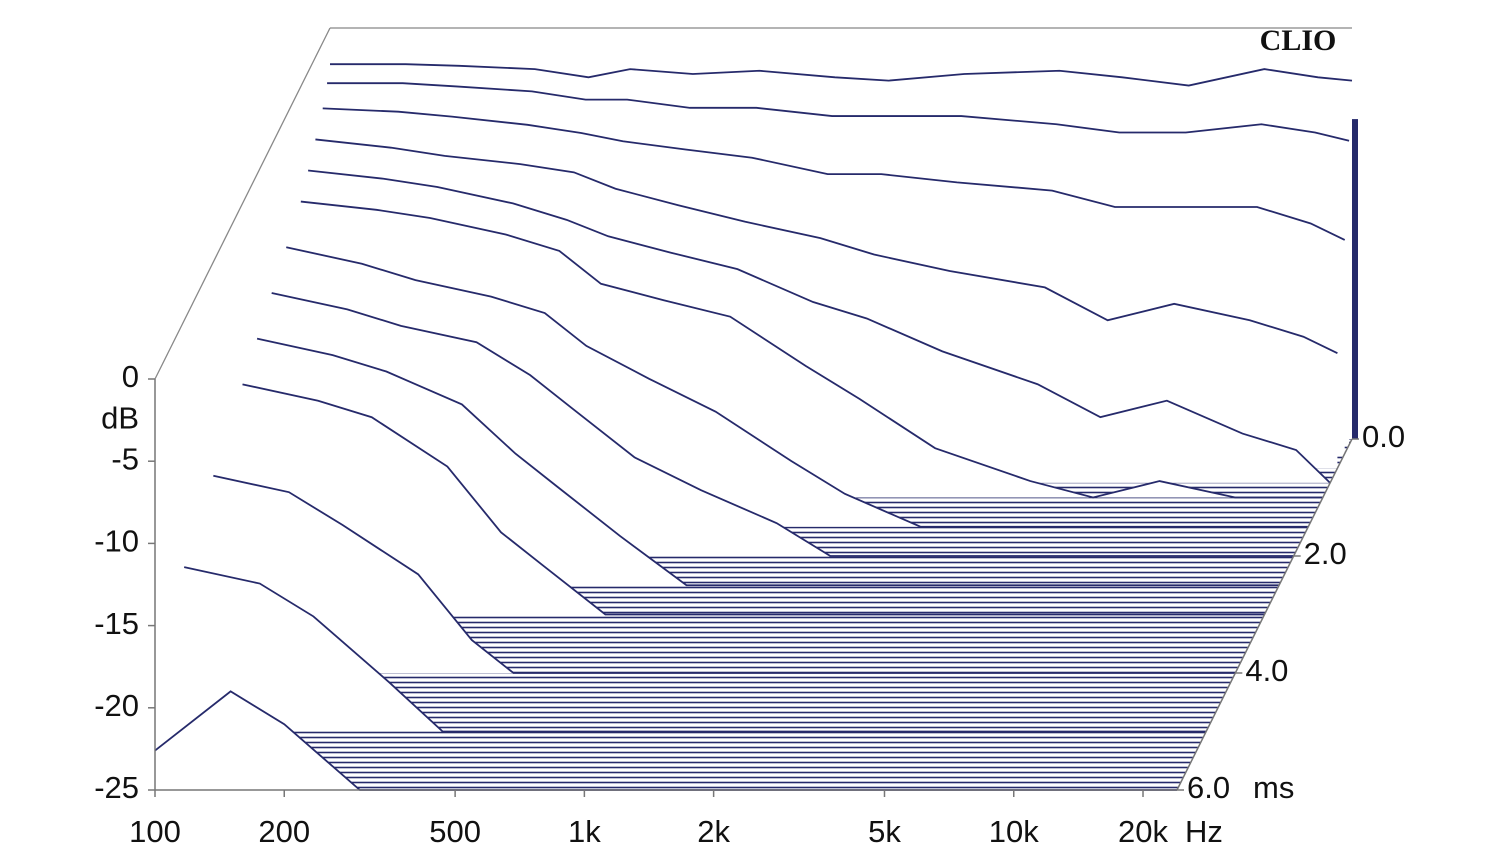  What do you see at coordinates (116, 623) in the screenshot?
I see `y-tick-label: -15` at bounding box center [116, 623].